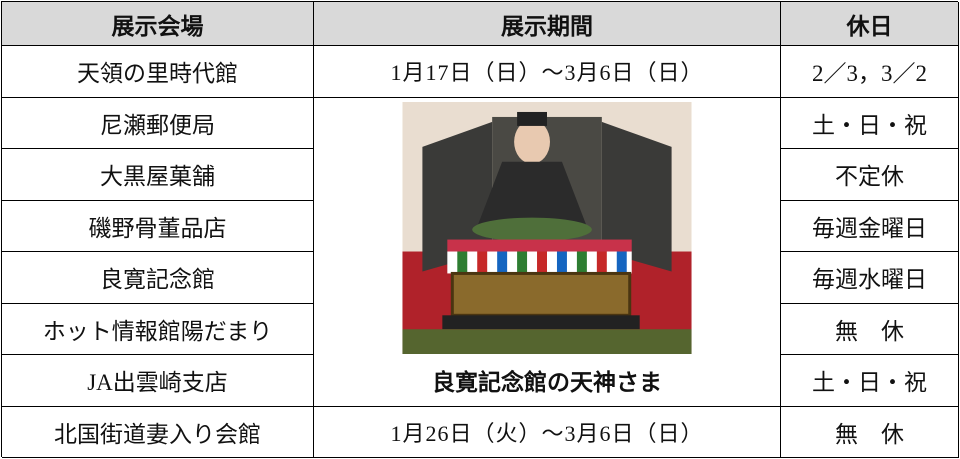 The width and height of the screenshot is (960, 459). What do you see at coordinates (541, 294) in the screenshot?
I see `gold-base` at bounding box center [541, 294].